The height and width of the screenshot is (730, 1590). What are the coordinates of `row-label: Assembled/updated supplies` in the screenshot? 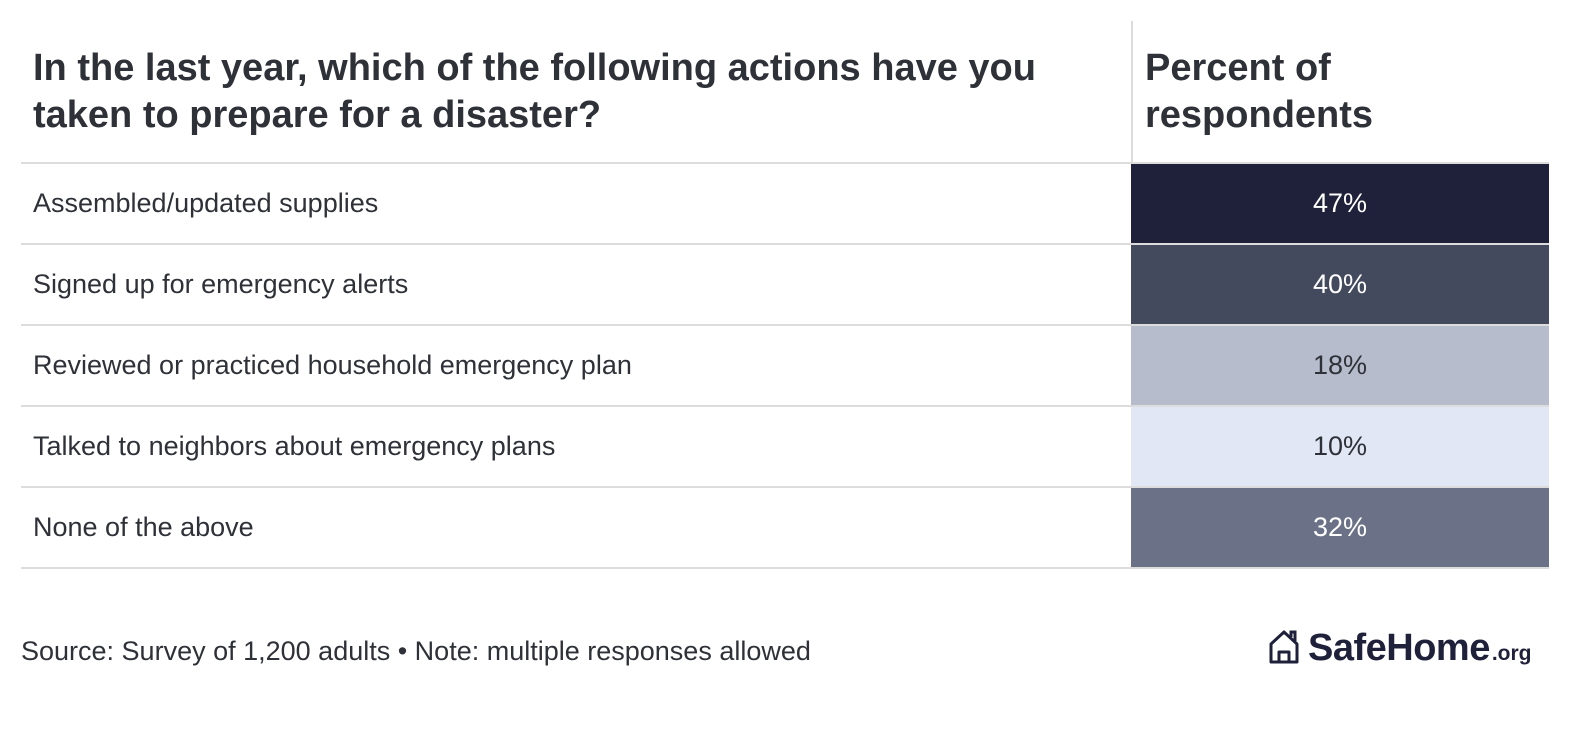 It's located at (206, 203).